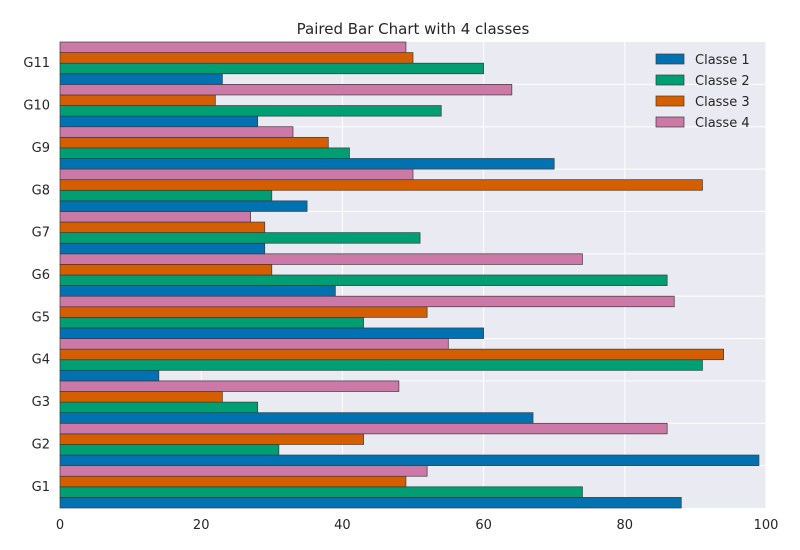  I want to click on y-tick-label-g7: G7, so click(41, 233).